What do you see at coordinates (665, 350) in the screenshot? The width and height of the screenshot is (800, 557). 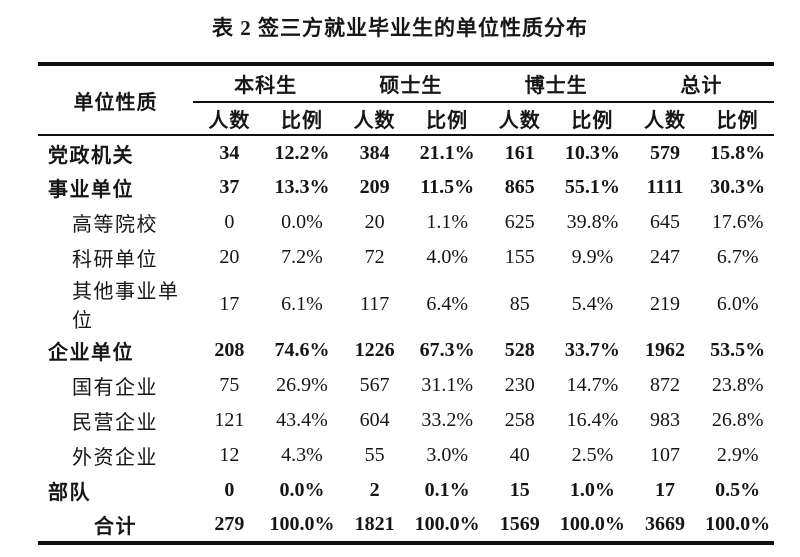 I see `cell-count: 1962` at bounding box center [665, 350].